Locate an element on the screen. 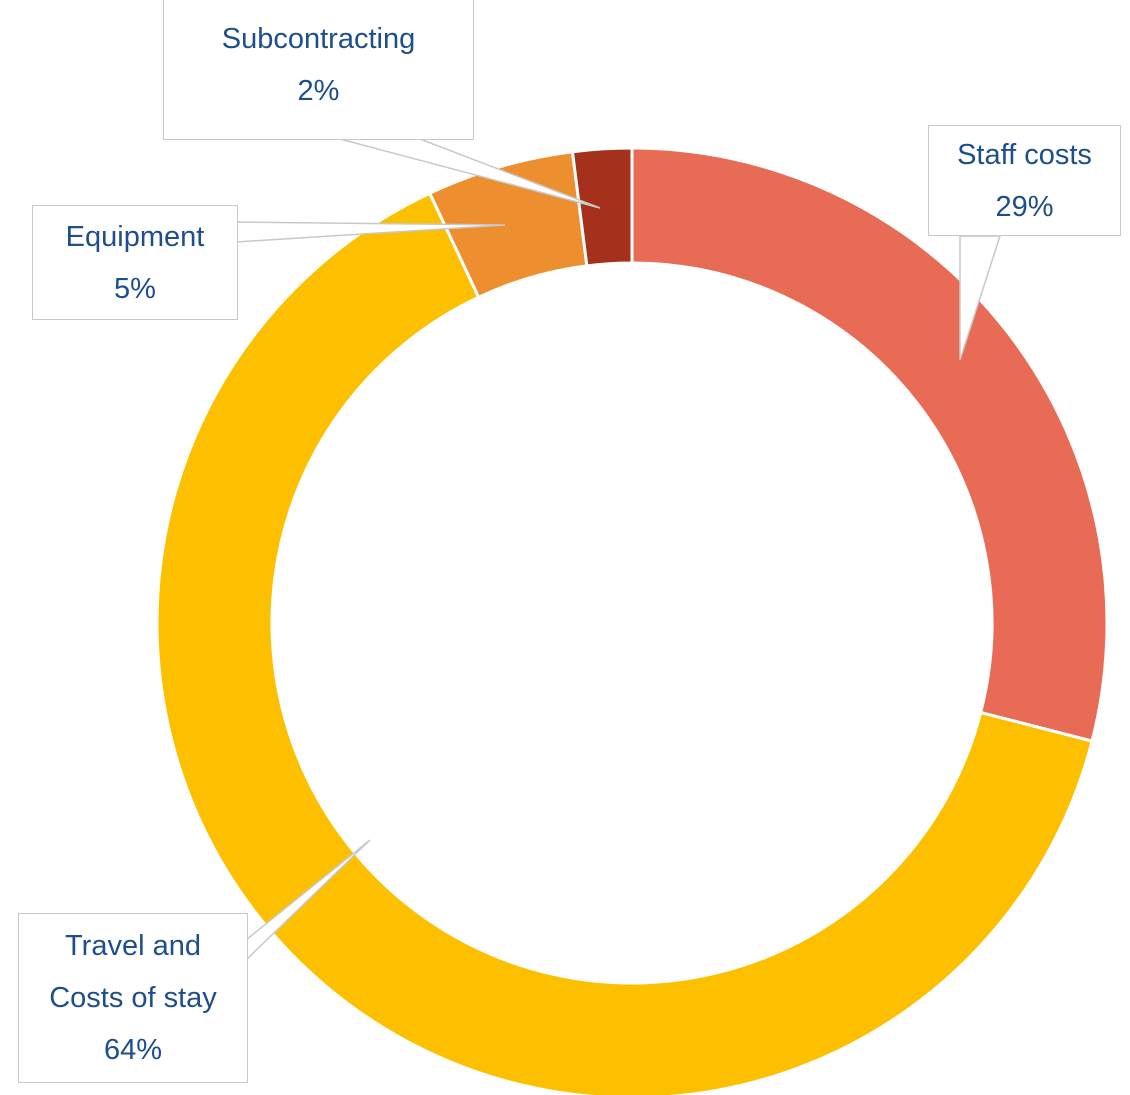 The image size is (1130, 1095). percent-label: 64% is located at coordinates (133, 1050).